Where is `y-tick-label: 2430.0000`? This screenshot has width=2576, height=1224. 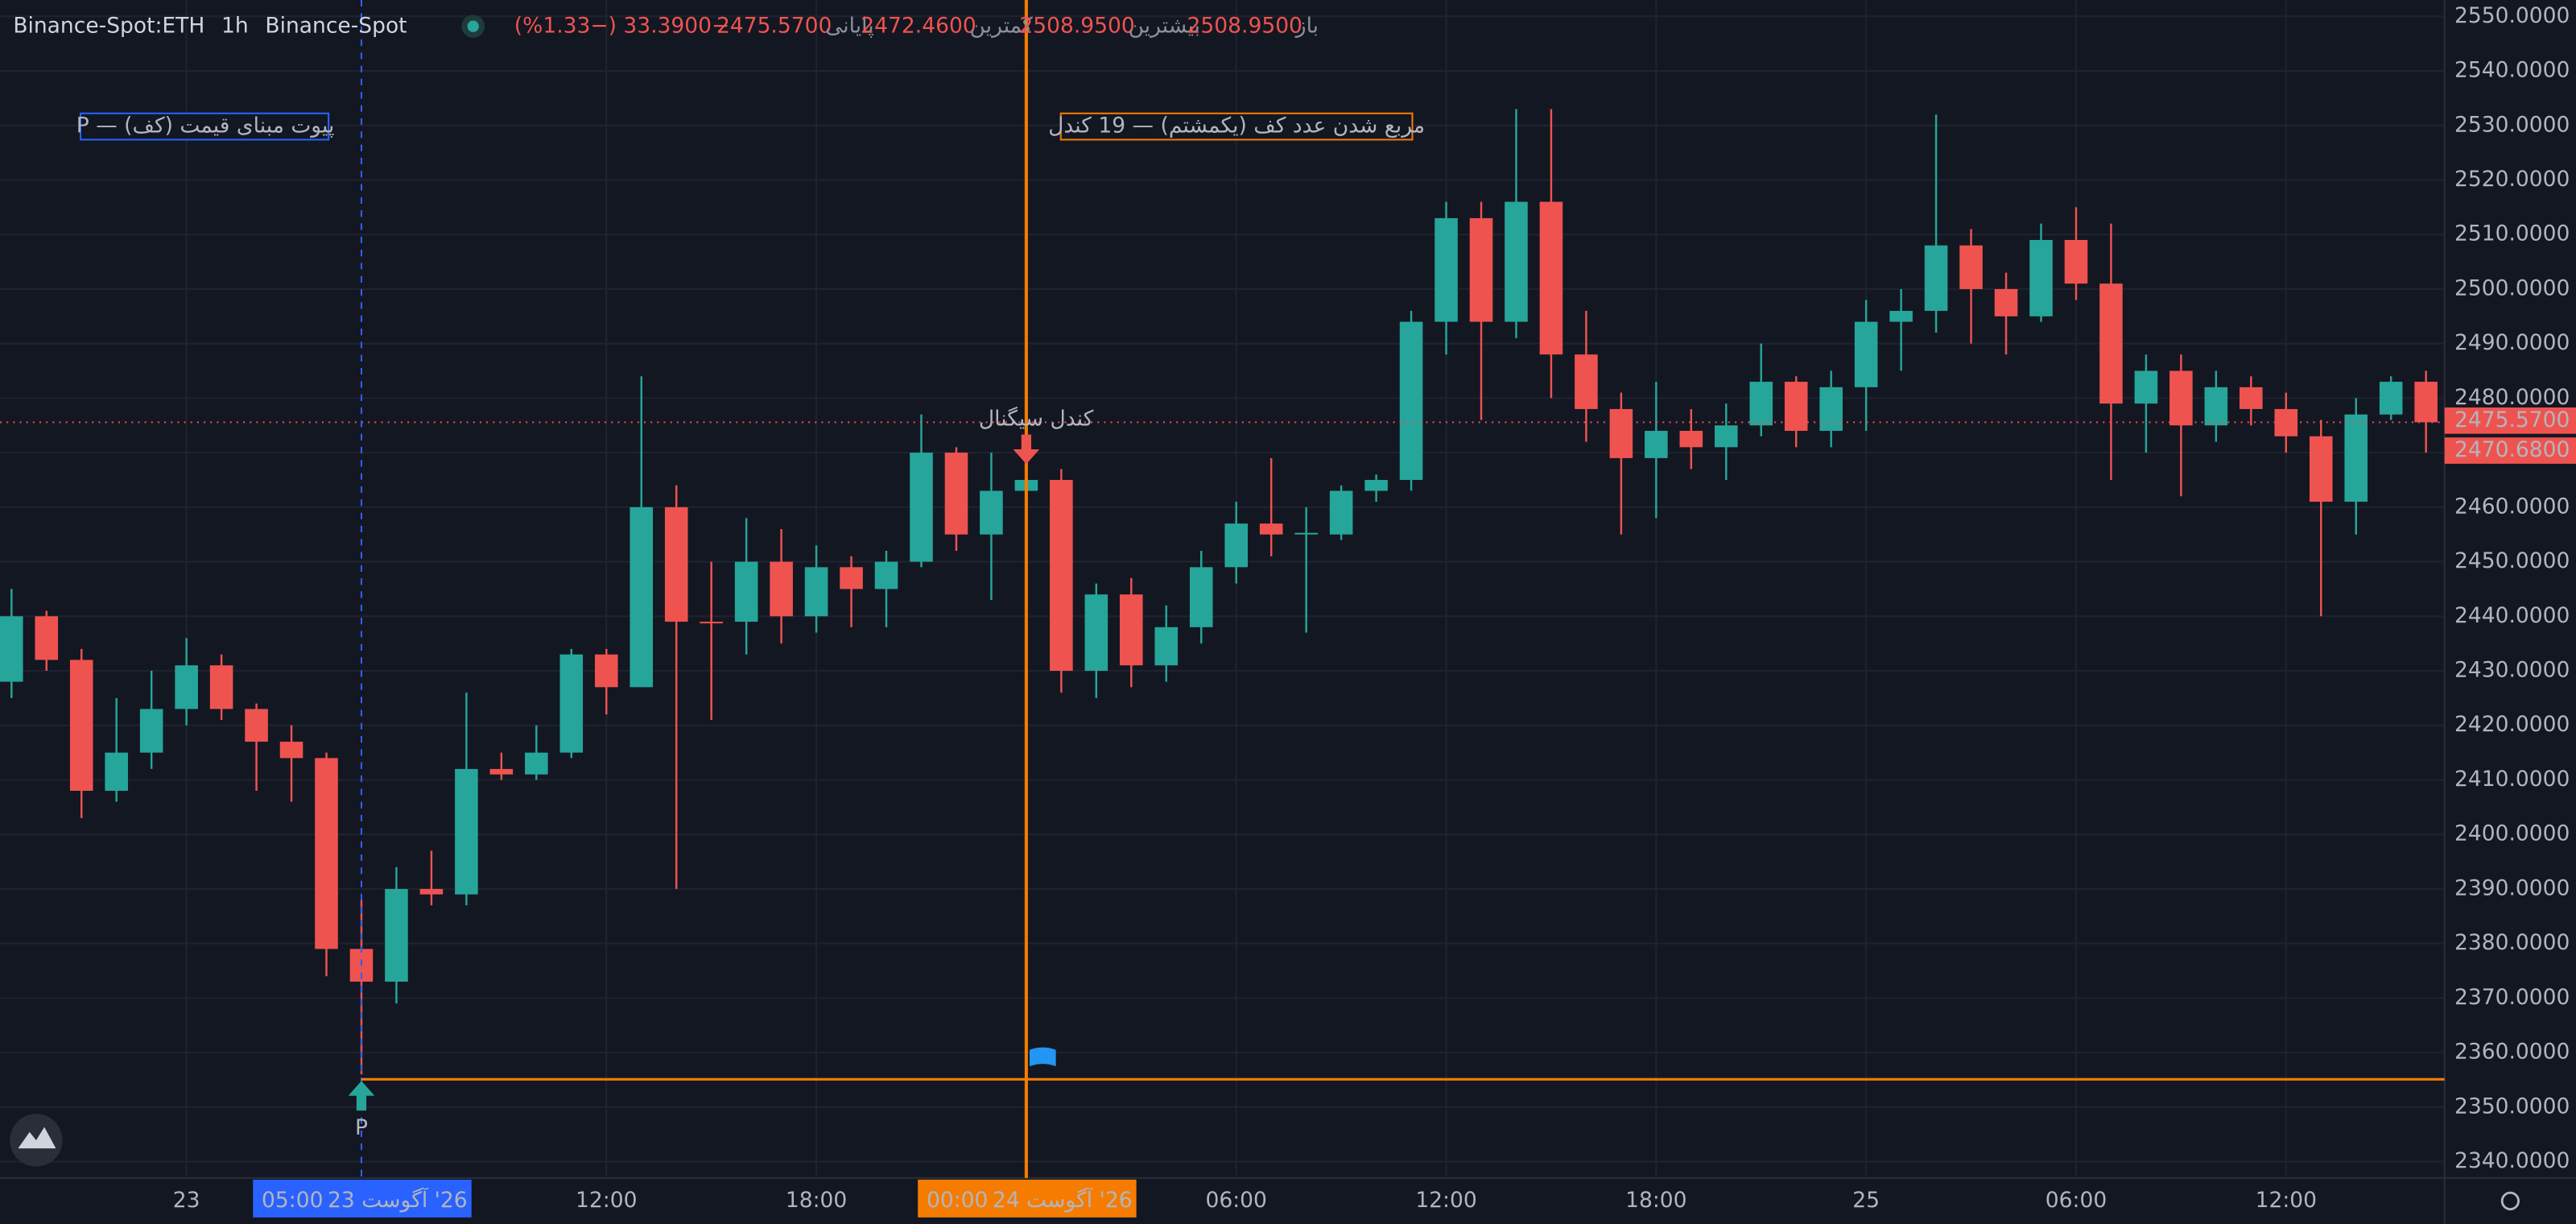
y-tick-label: 2430.0000 is located at coordinates (2512, 670).